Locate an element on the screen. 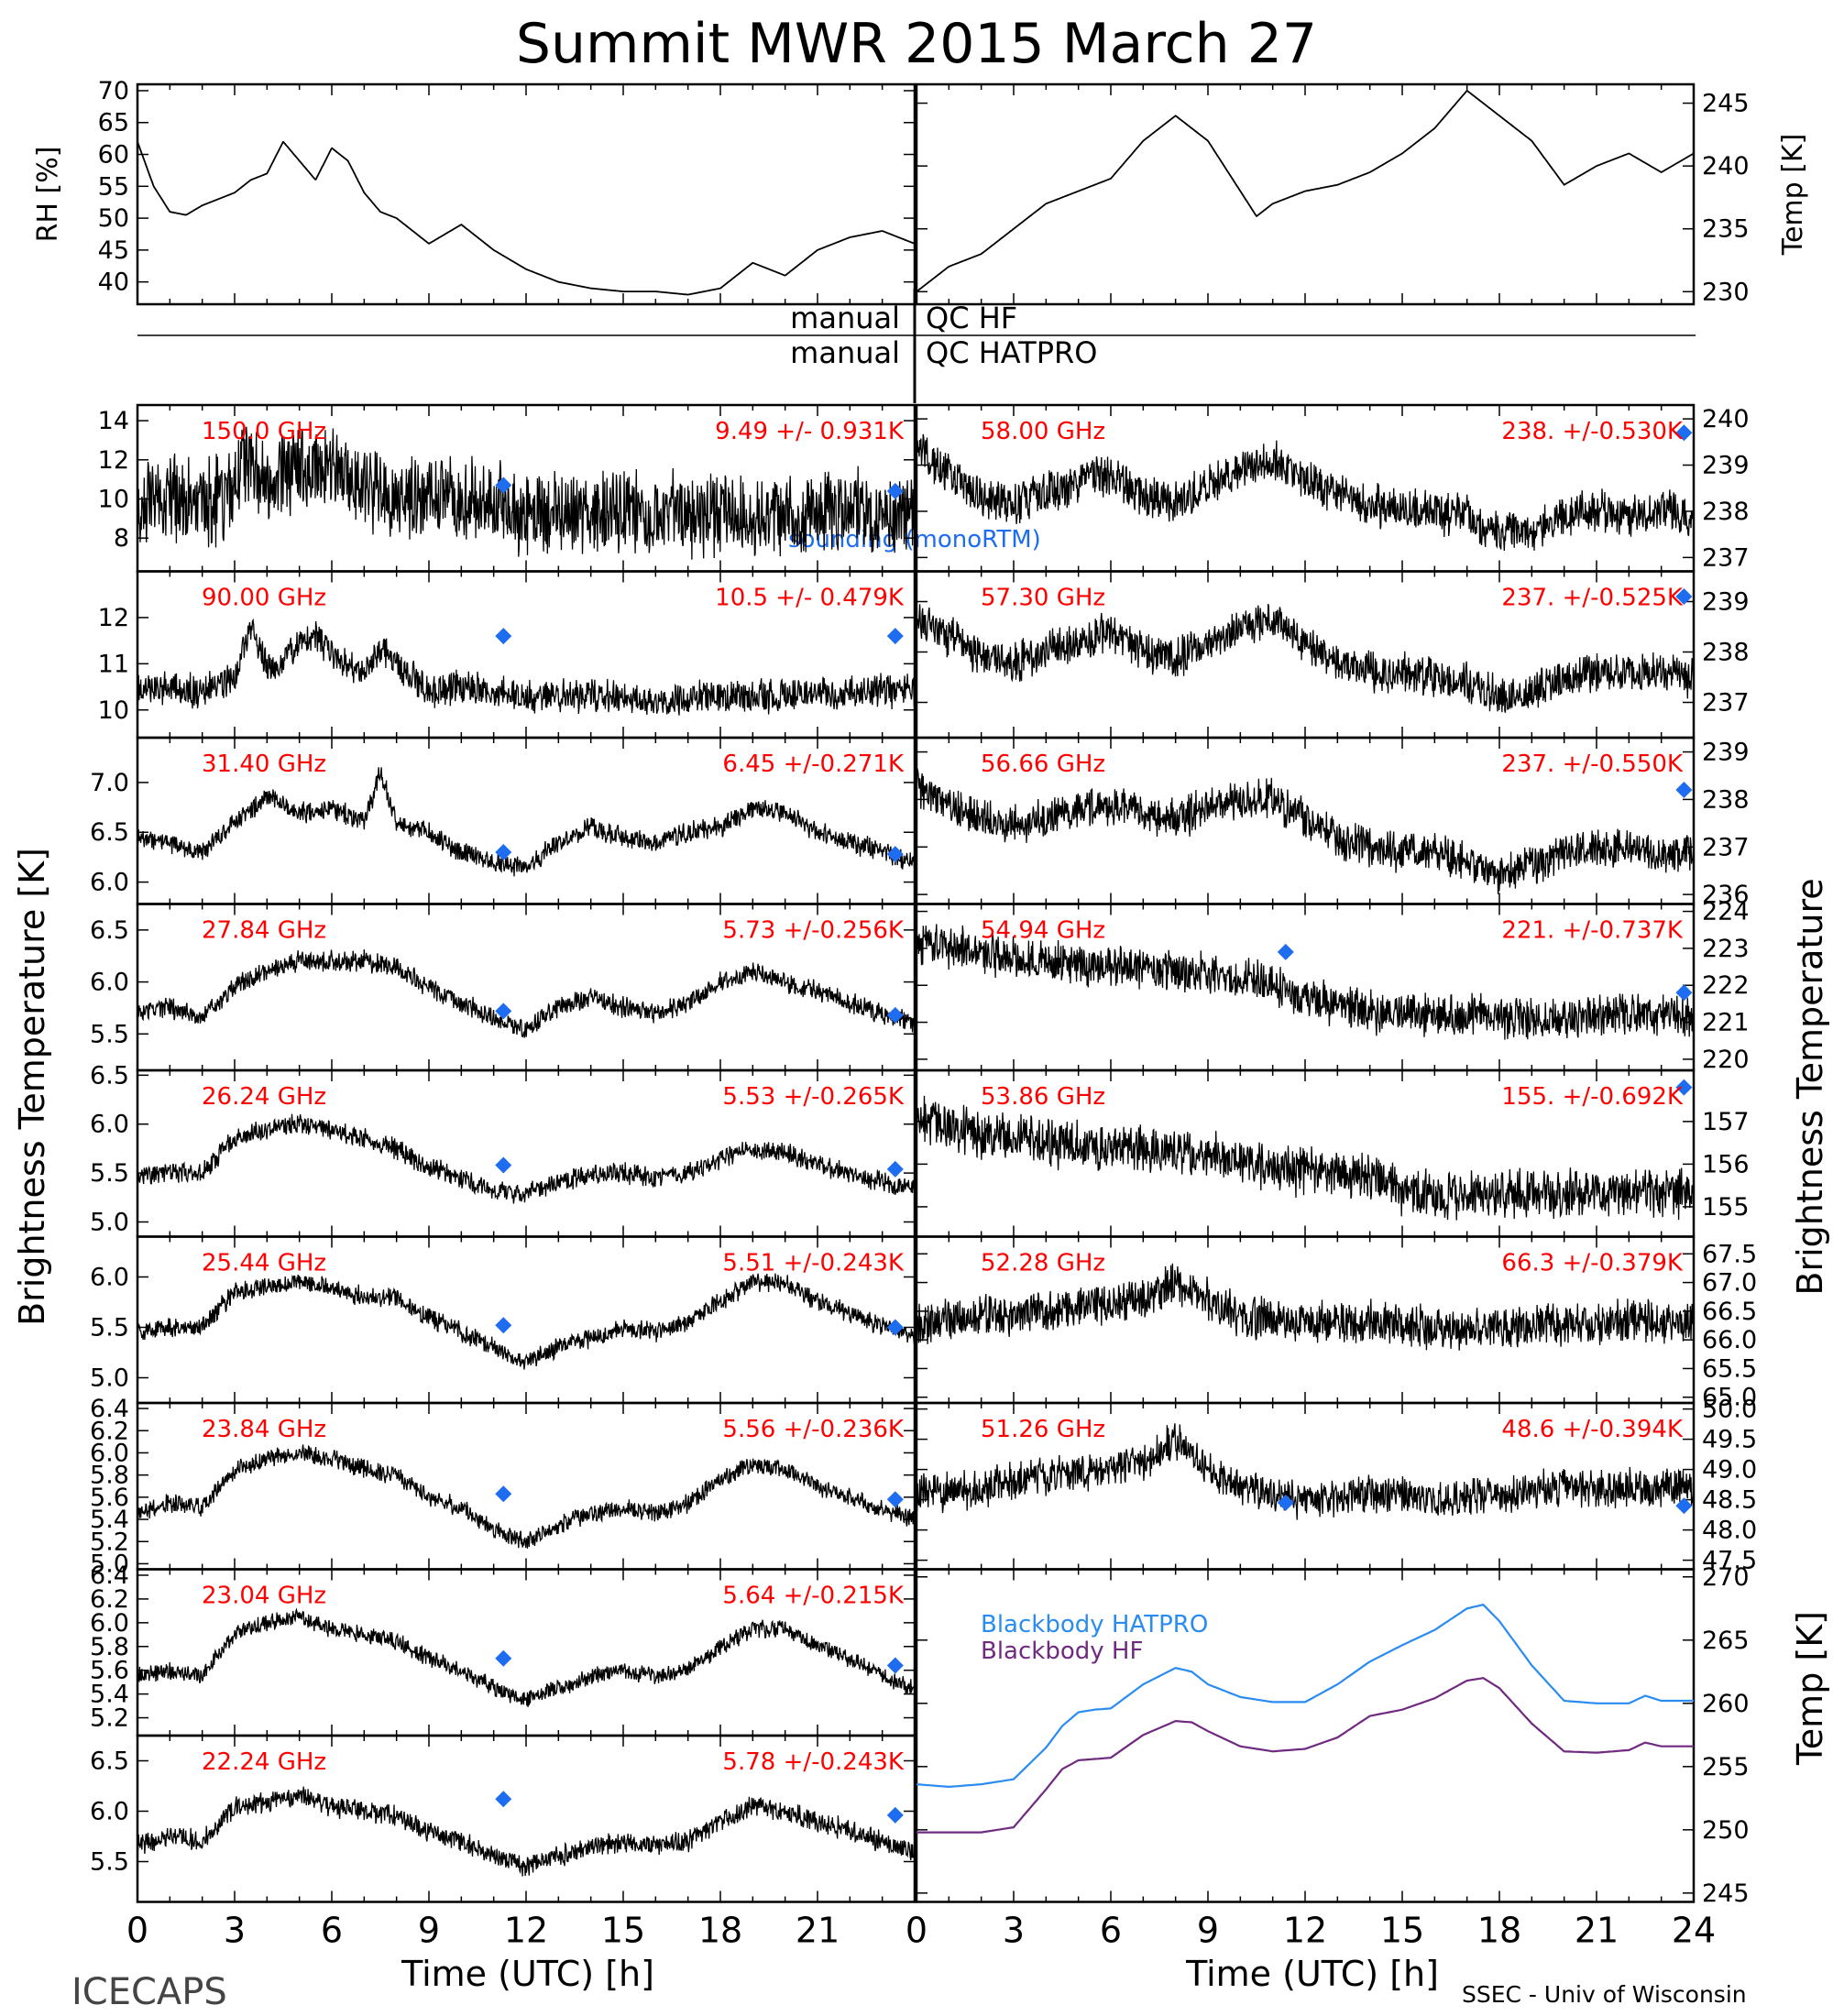 The width and height of the screenshot is (1833, 2016). y-tick-label: 5.2 is located at coordinates (109, 1542).